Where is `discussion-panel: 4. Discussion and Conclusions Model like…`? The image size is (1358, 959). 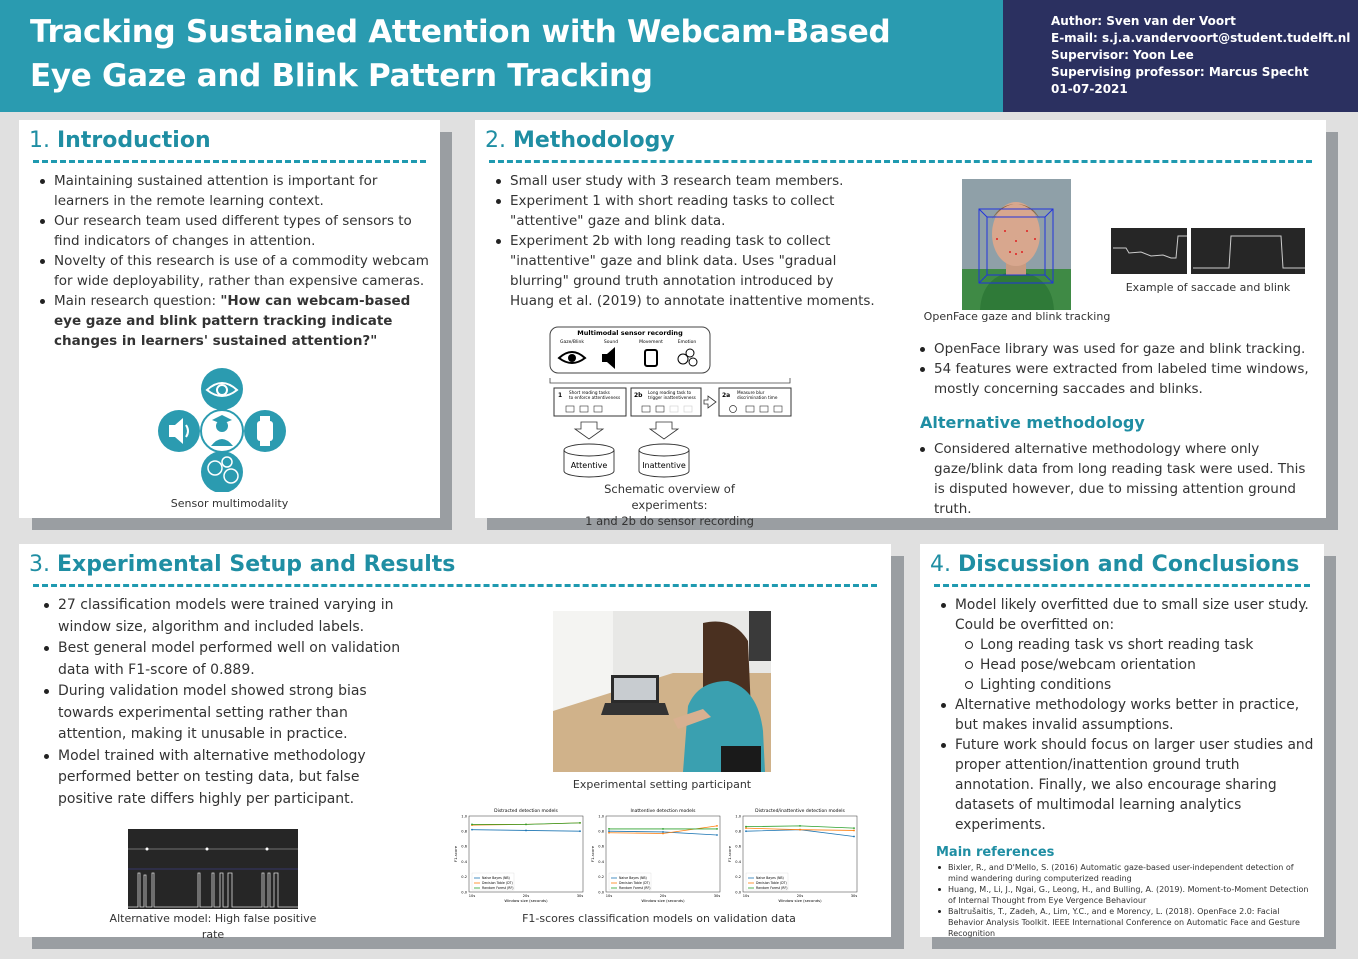
discussion-panel: 4. Discussion and Conclusions Model like… is located at coordinates (1122, 741).